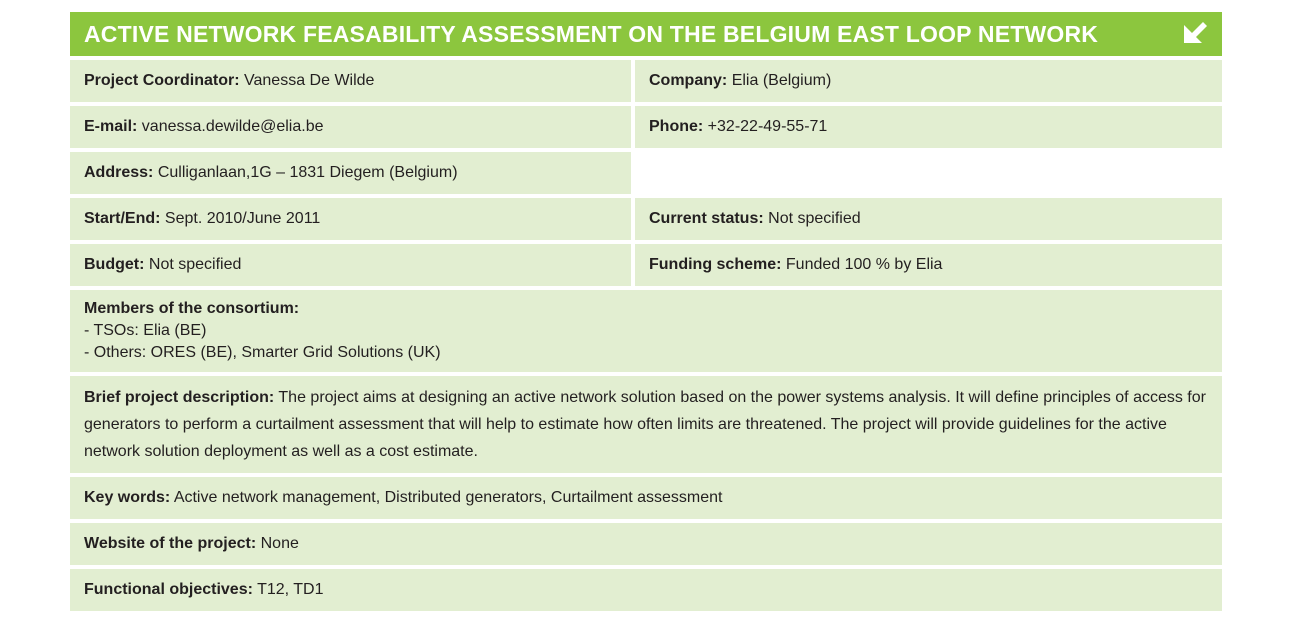 This screenshot has height=639, width=1291. I want to click on arrow-icon, so click(1195, 32).